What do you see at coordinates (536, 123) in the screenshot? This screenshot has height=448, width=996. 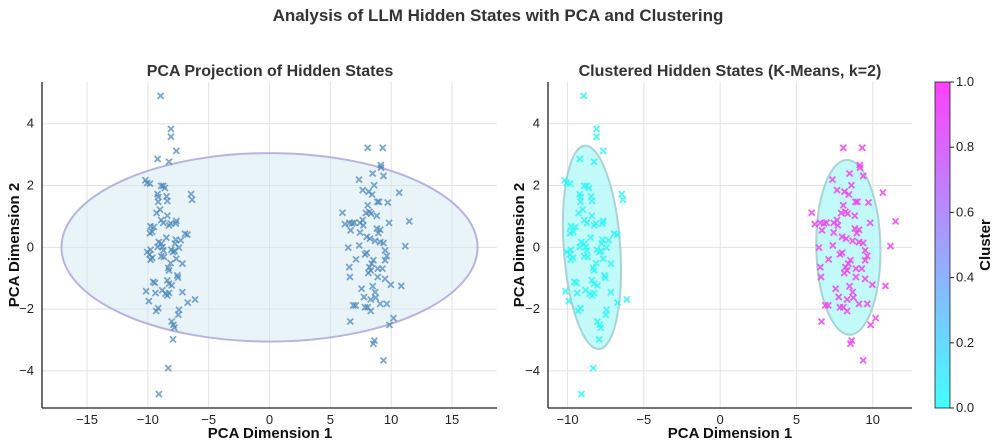 I see `y-tick-label: 4` at bounding box center [536, 123].